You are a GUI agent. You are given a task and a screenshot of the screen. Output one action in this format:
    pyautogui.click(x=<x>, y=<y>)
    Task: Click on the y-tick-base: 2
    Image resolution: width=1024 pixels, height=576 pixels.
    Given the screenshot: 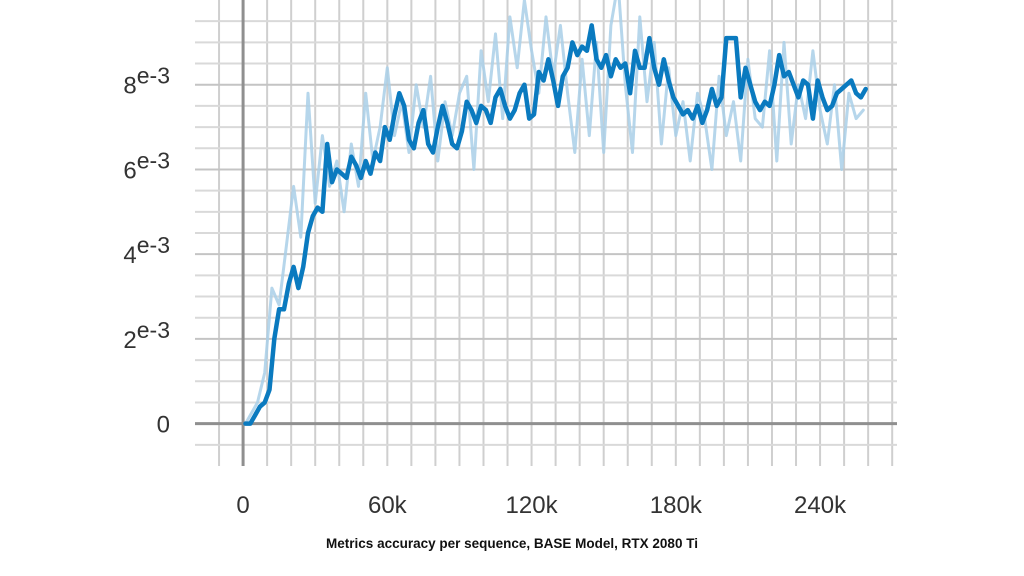 What is the action you would take?
    pyautogui.click(x=129, y=340)
    